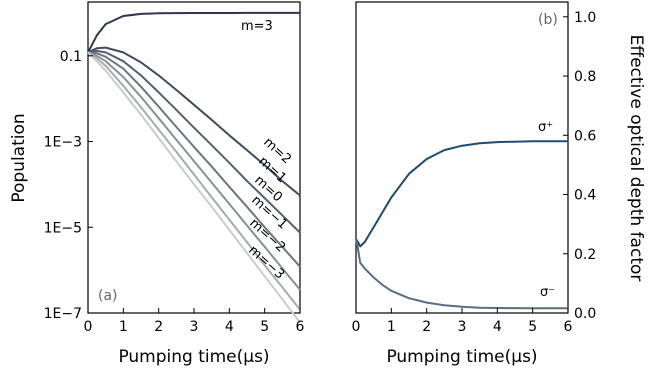  What do you see at coordinates (547, 292) in the screenshot?
I see `curve-label-1: σ⁻` at bounding box center [547, 292].